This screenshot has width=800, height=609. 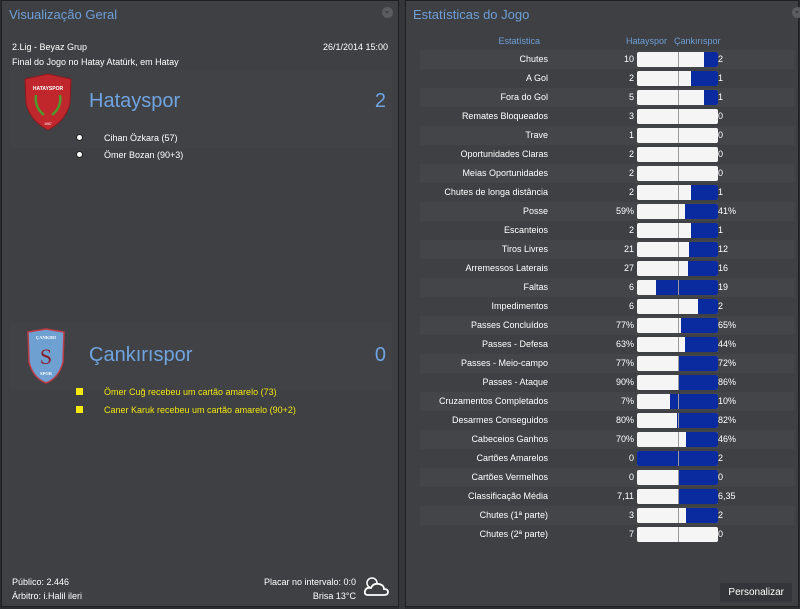 What do you see at coordinates (309, 582) in the screenshot?
I see `halftime-score: Placar no intervalo: 0:0` at bounding box center [309, 582].